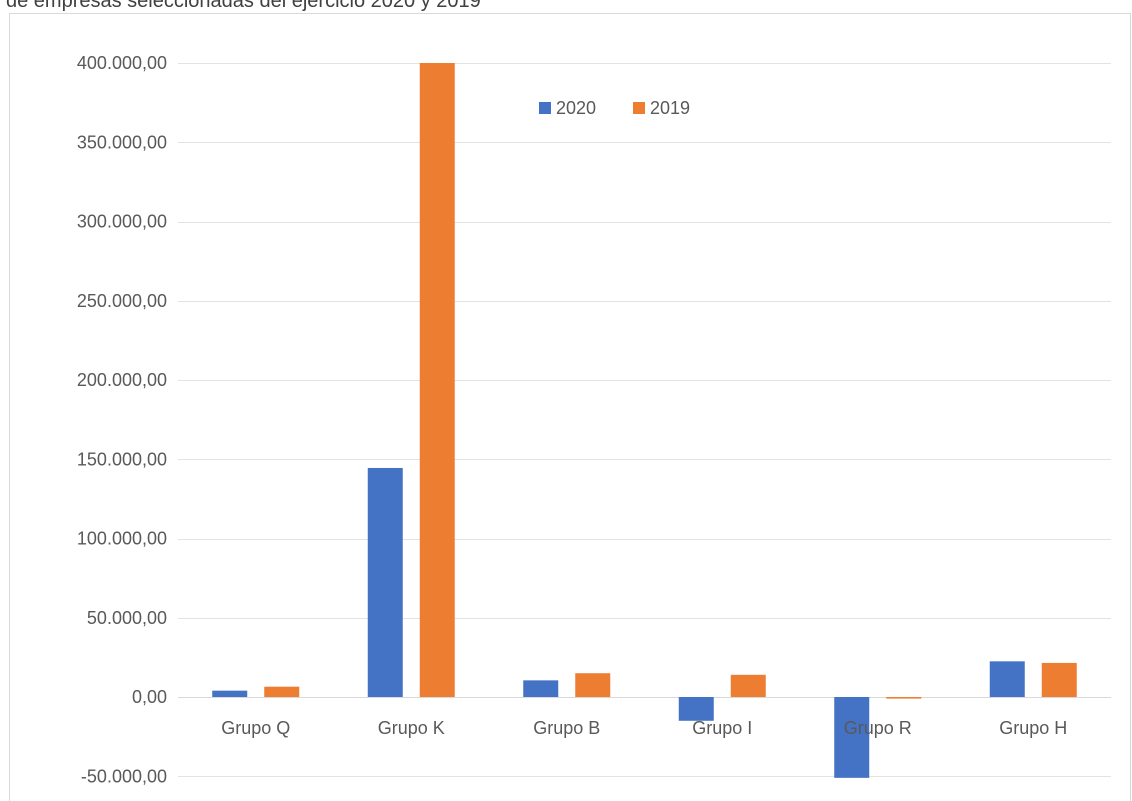  Describe the element at coordinates (122, 142) in the screenshot. I see `y-tick-label: 350.000,00` at that location.